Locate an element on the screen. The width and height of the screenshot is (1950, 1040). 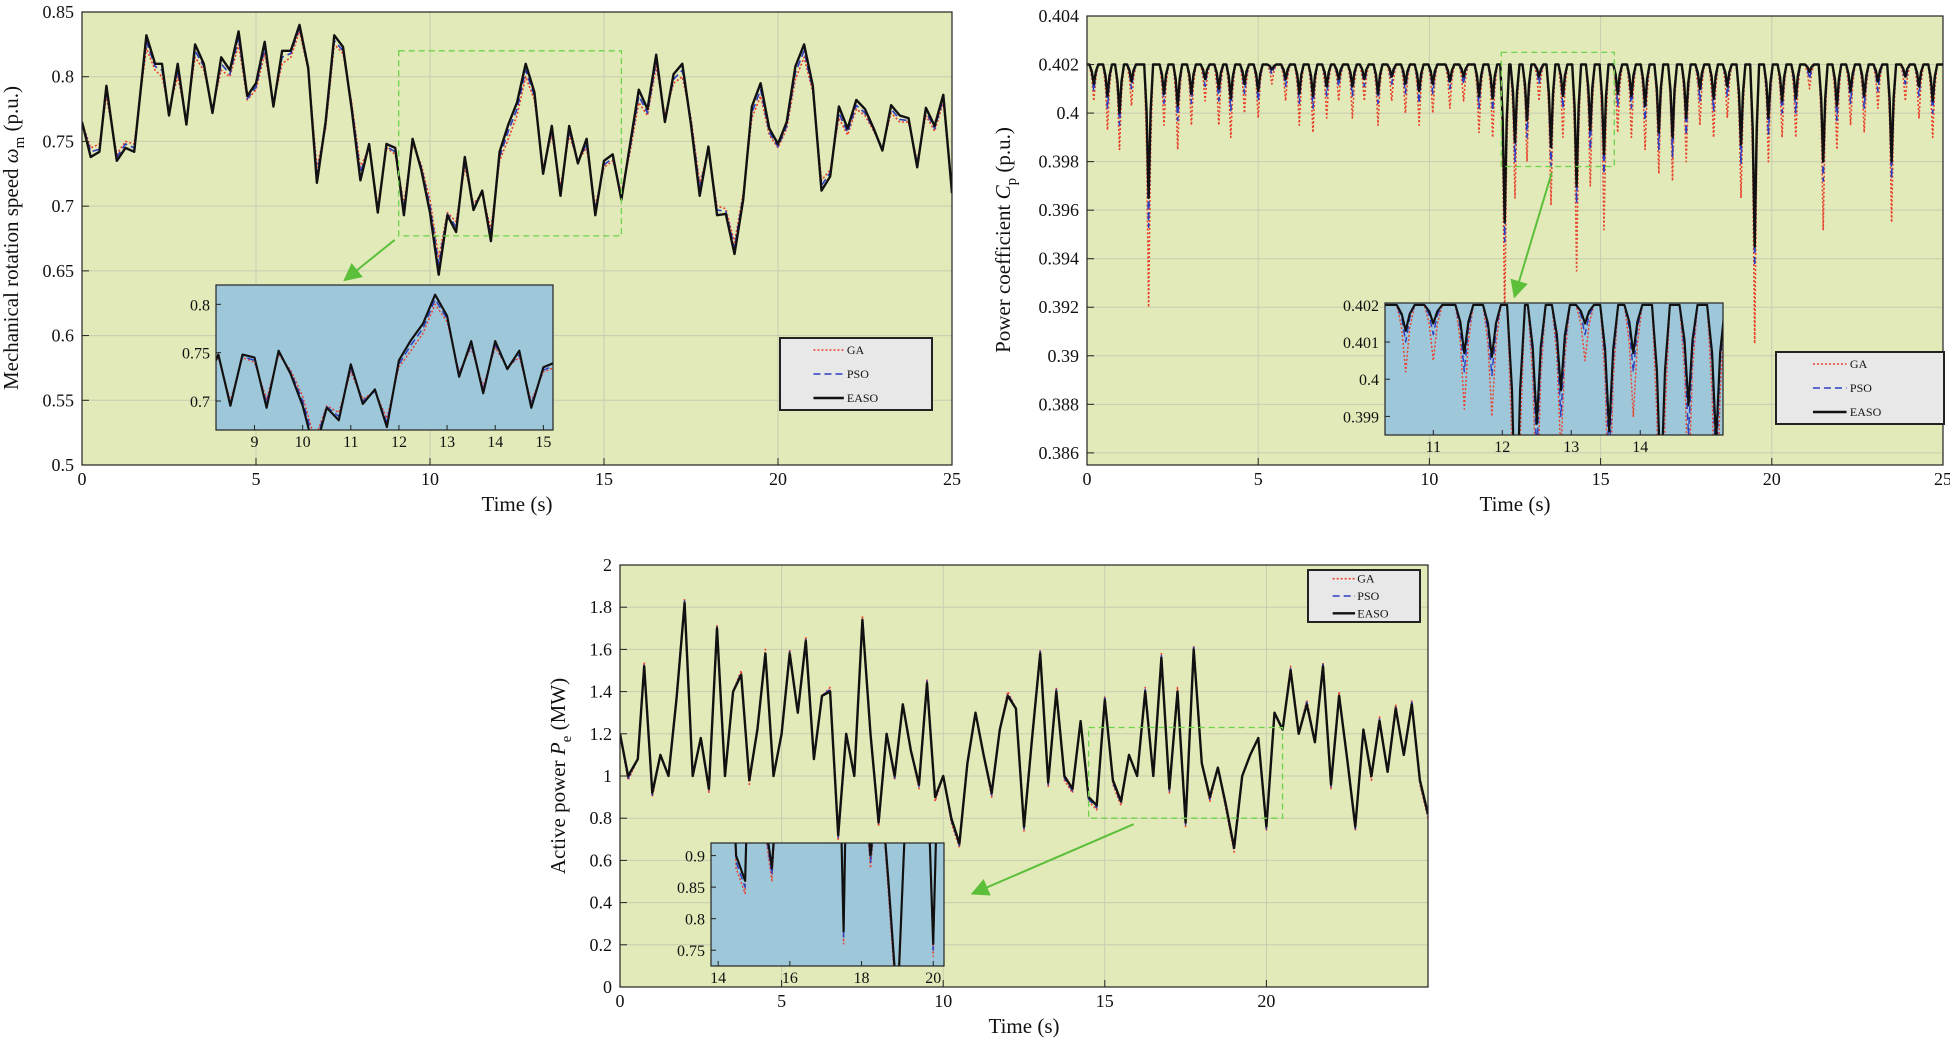
wm-ylabel: Mechanical rotation speed ωm (p.u.) is located at coordinates (14, 238).